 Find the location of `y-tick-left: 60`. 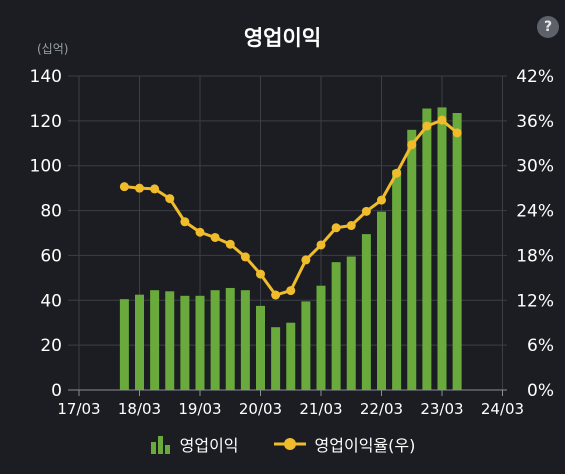

y-tick-left: 60 is located at coordinates (51, 256).